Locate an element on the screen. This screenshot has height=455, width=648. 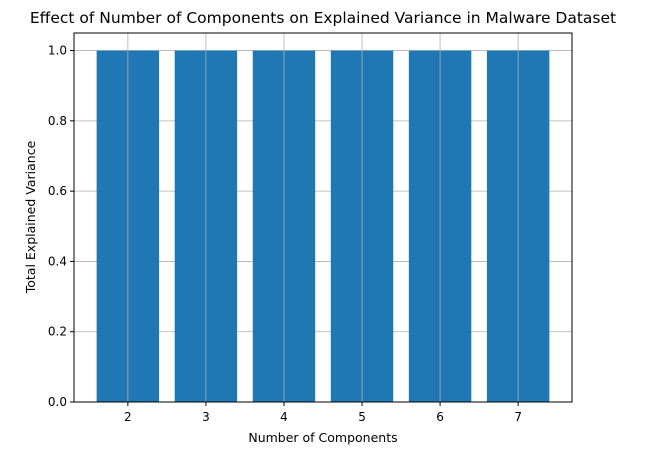
y-tick-label: 0.8 is located at coordinates (57, 121).